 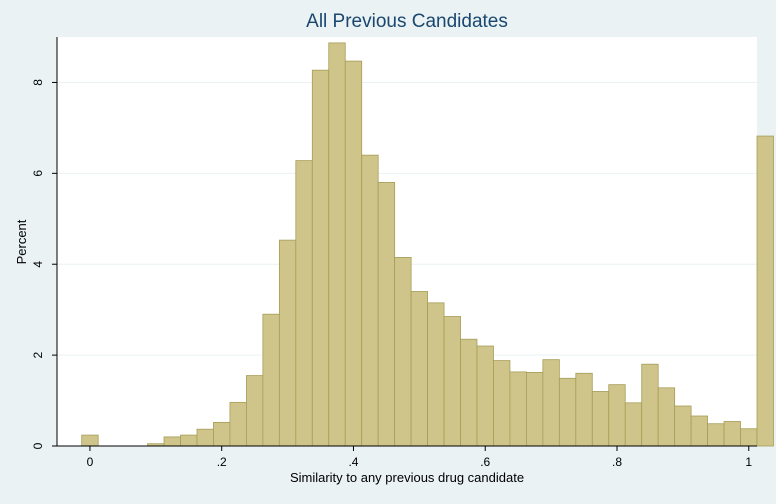 What do you see at coordinates (485, 462) in the screenshot?
I see `x-tick-label-3: .6` at bounding box center [485, 462].